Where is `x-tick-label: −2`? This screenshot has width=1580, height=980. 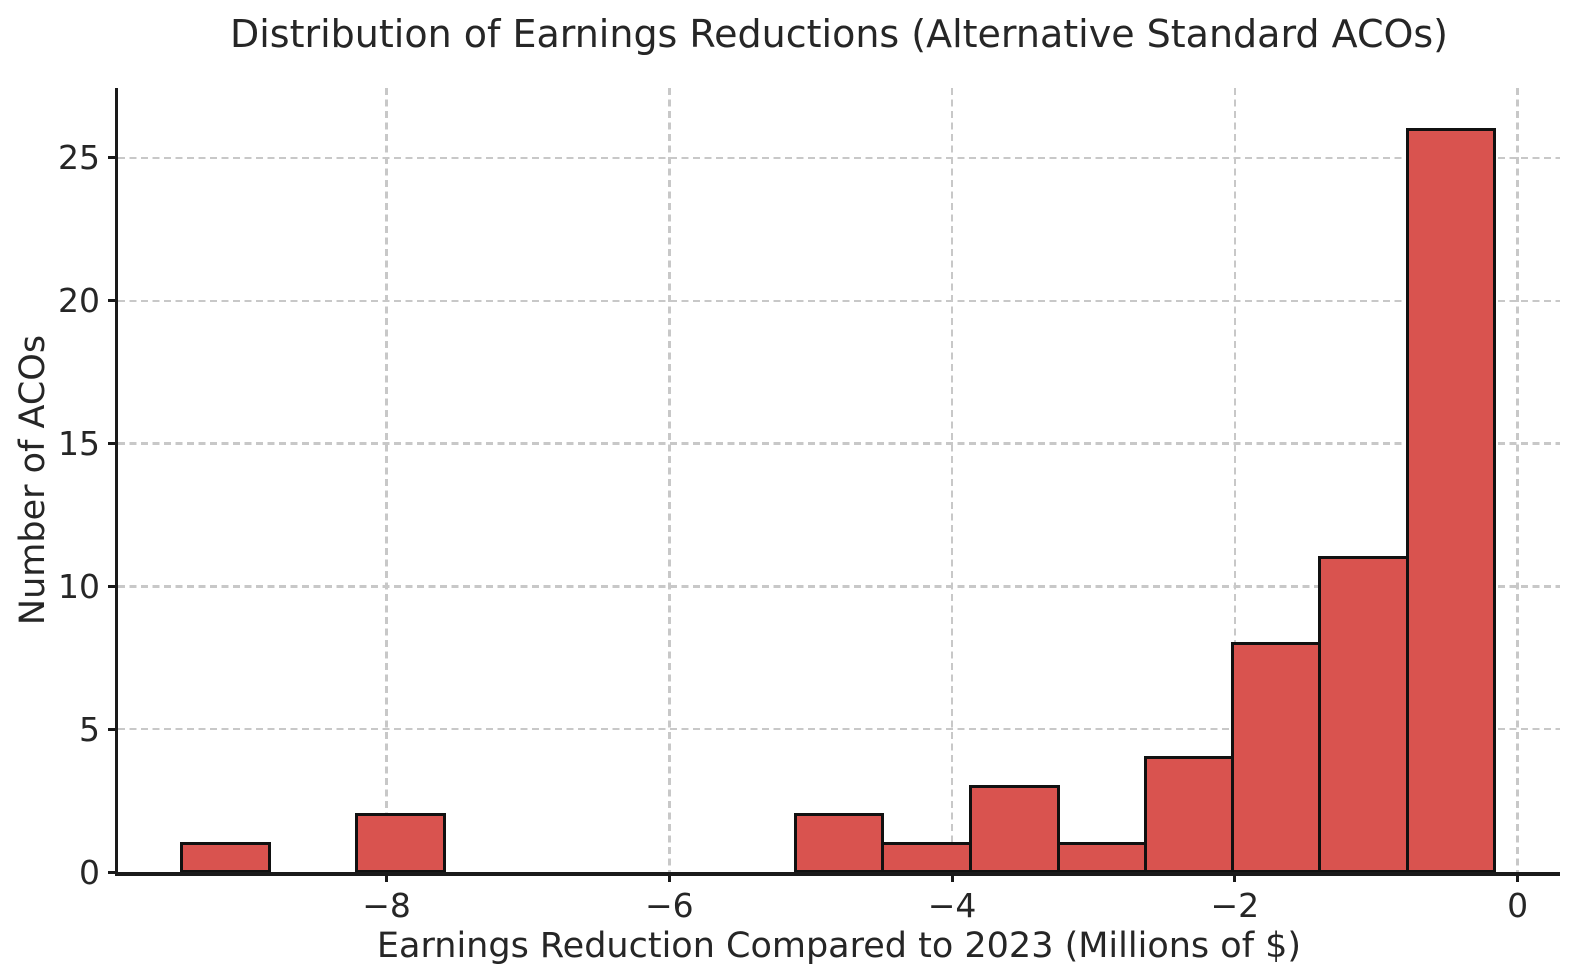
x-tick-label: −2 is located at coordinates (1235, 905).